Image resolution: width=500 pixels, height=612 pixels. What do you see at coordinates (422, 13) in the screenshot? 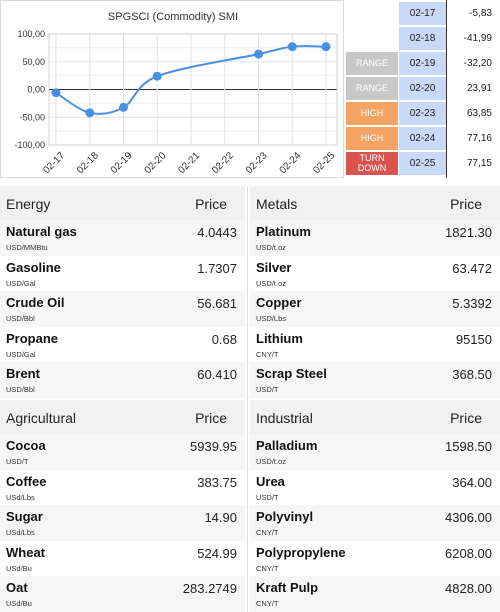
I see `signal-date: 02-17` at bounding box center [422, 13].